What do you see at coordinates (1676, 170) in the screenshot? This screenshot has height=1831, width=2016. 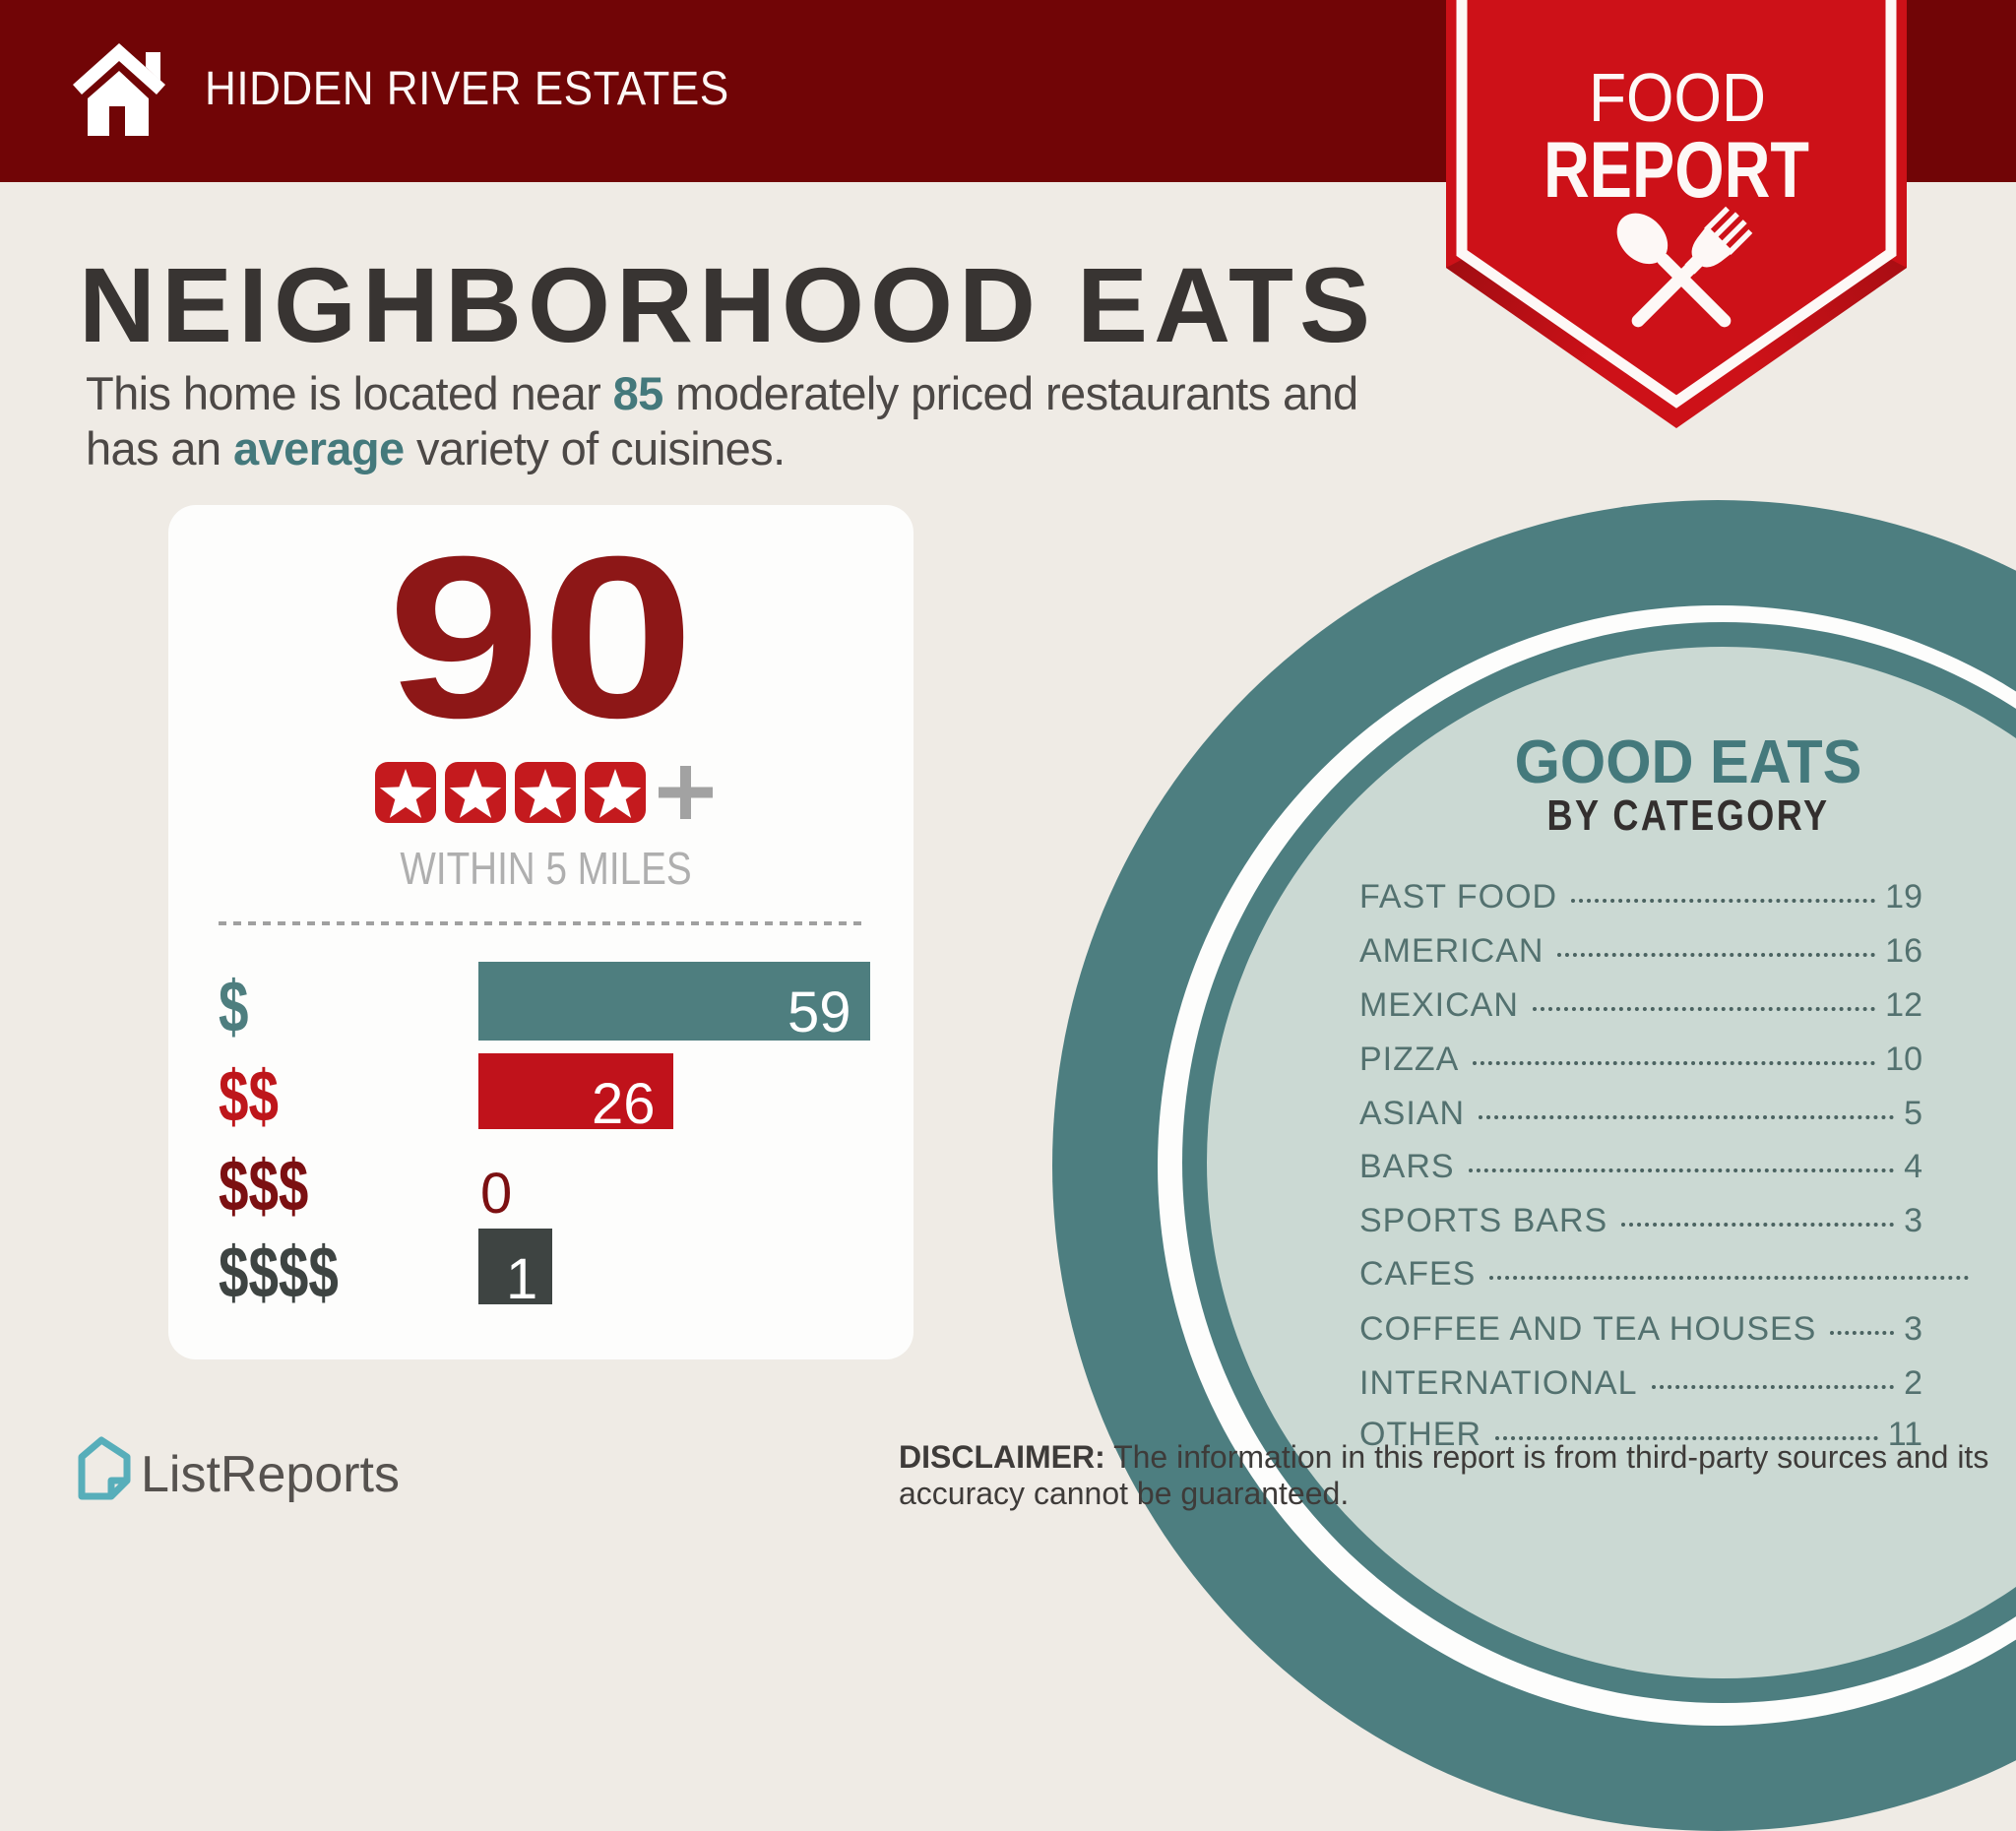 I see `svg-text: REPORT` at bounding box center [1676, 170].